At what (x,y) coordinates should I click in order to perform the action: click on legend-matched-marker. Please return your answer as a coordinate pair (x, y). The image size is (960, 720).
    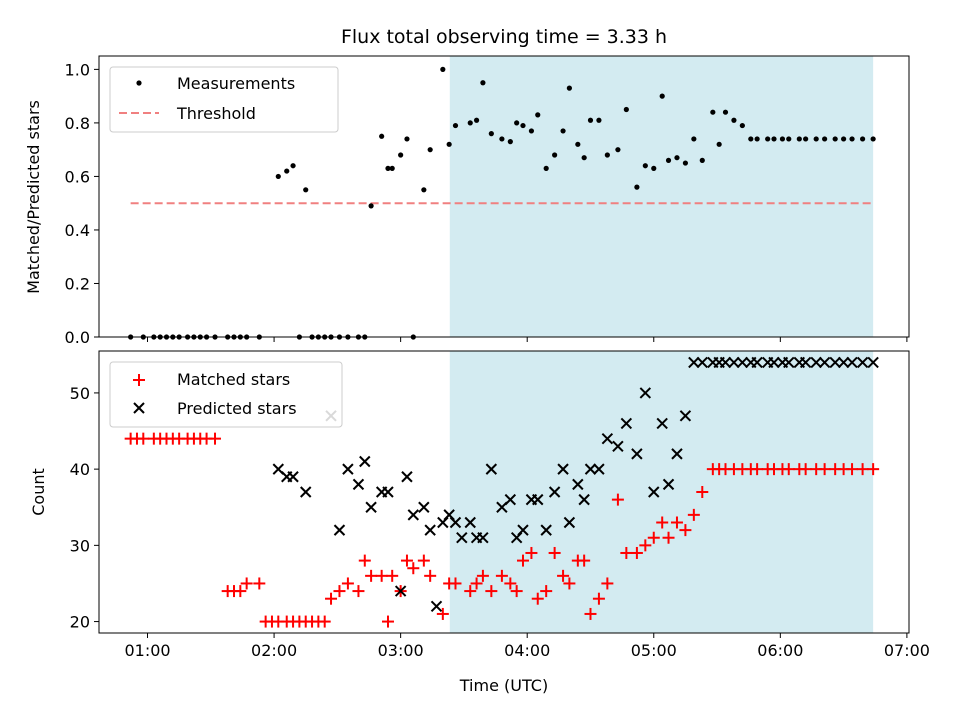
    Looking at the image, I should click on (139, 380).